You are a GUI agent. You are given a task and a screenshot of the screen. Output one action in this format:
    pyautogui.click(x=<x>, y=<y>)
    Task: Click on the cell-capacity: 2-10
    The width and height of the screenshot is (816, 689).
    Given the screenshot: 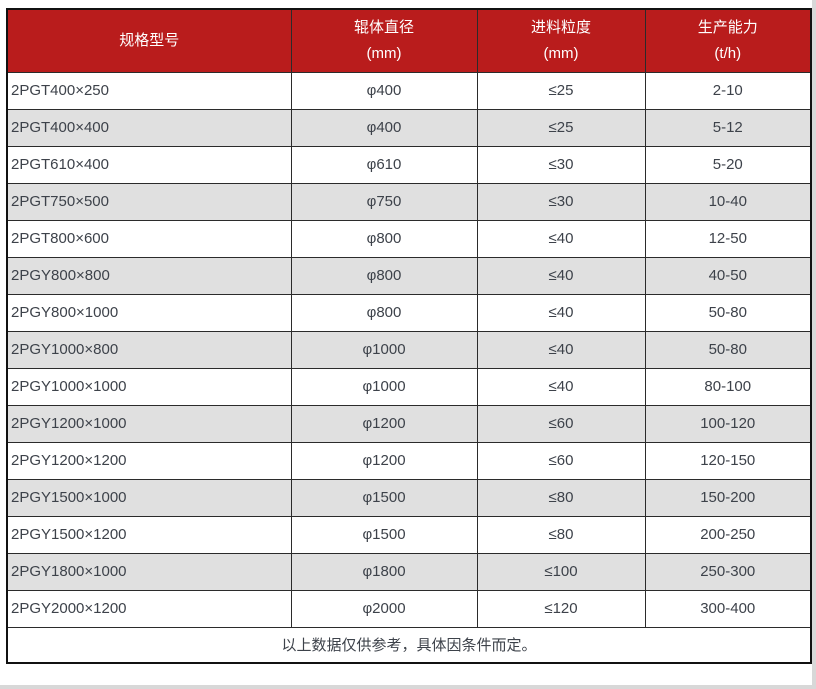 What is the action you would take?
    pyautogui.click(x=728, y=90)
    